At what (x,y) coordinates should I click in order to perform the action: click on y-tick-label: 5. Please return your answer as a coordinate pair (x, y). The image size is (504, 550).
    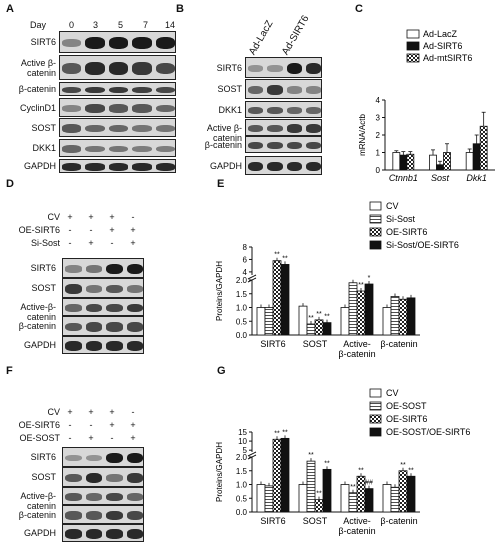
    Looking at the image, I should click on (245, 450).